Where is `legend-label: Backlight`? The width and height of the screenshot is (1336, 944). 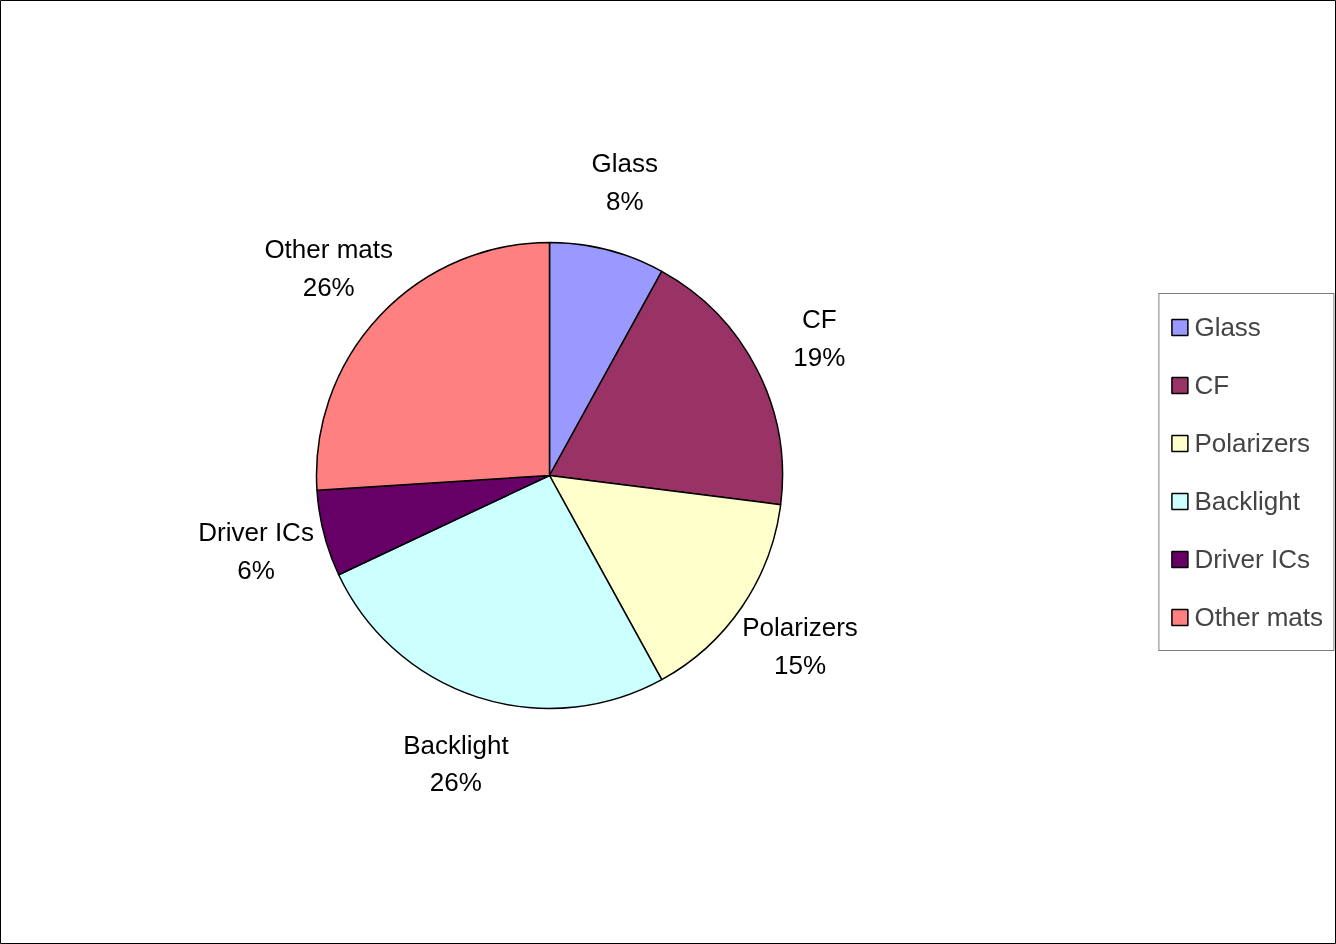 legend-label: Backlight is located at coordinates (1247, 501).